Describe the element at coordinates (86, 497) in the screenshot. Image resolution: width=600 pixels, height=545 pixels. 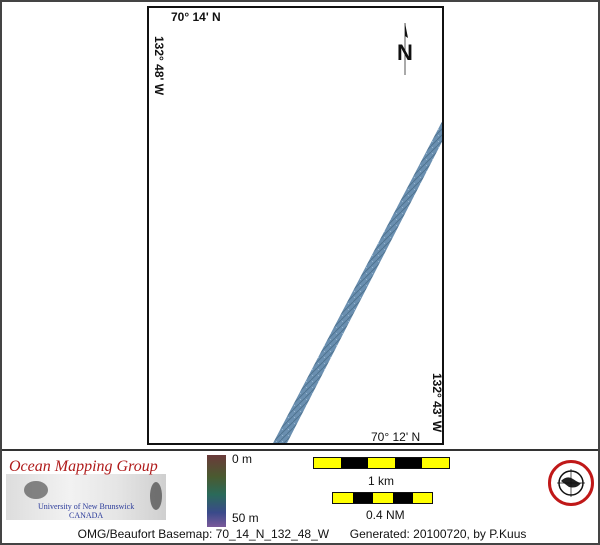
I see `omg-logo-image` at that location.